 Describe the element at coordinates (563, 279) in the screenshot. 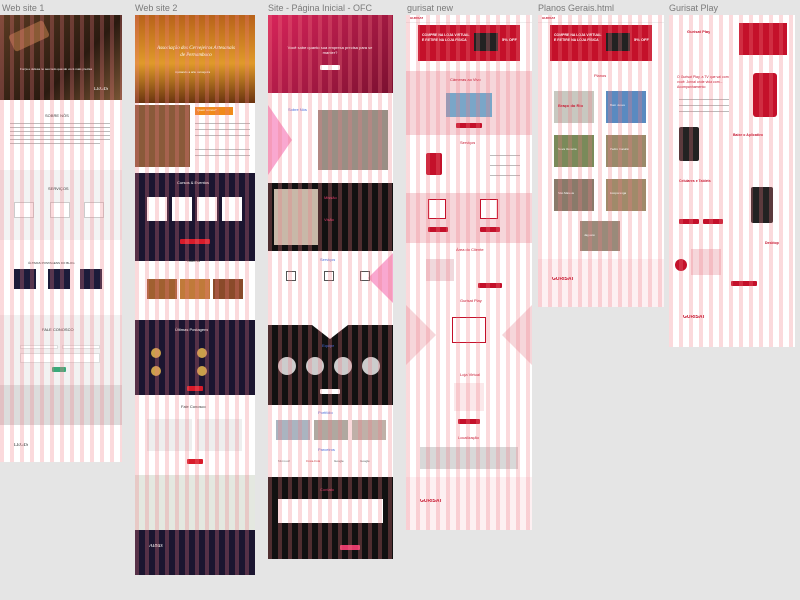

I see `footer-logo: GURISAT` at that location.